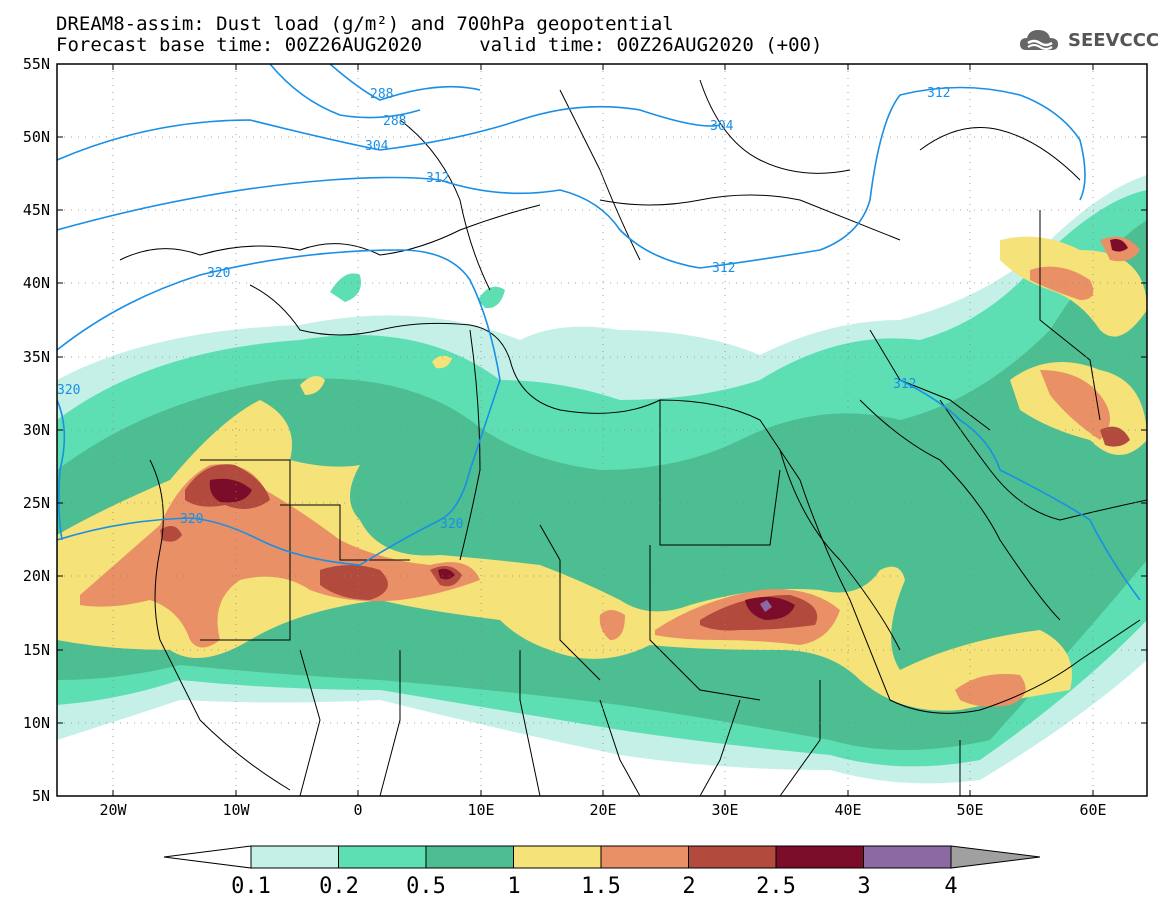 The height and width of the screenshot is (907, 1165). Describe the element at coordinates (113, 810) in the screenshot. I see `lon-label: 20W` at that location.